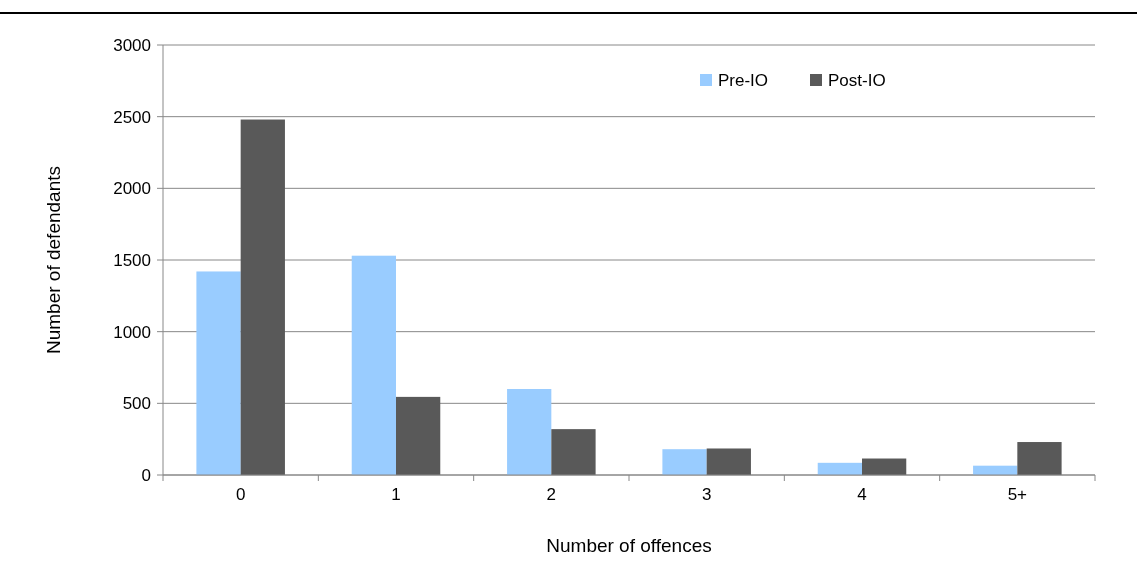 The height and width of the screenshot is (574, 1137). What do you see at coordinates (551, 494) in the screenshot?
I see `x-tick-label: 2` at bounding box center [551, 494].